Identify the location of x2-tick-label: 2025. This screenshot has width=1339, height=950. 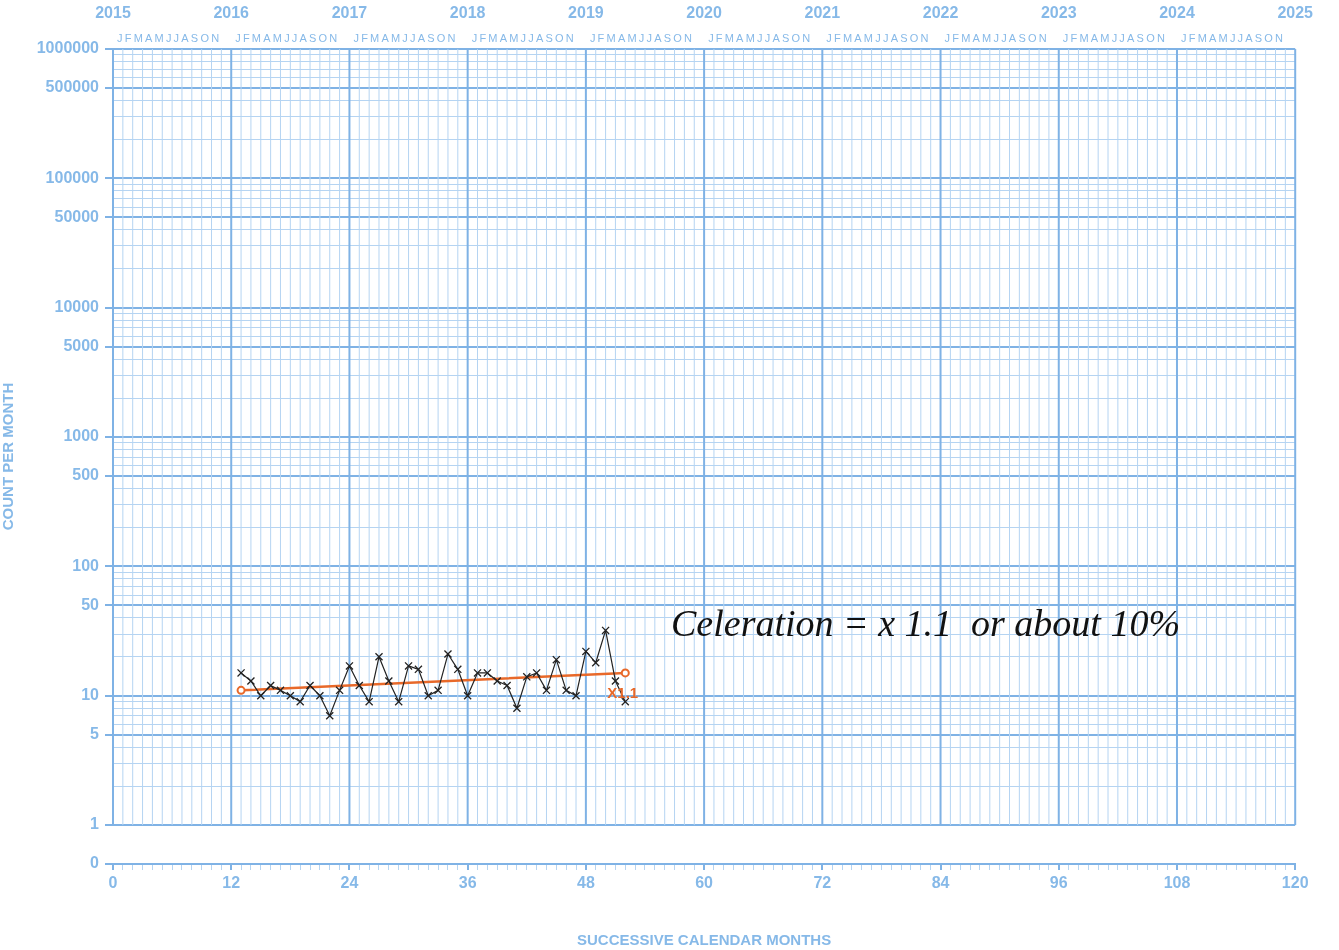
(1295, 12).